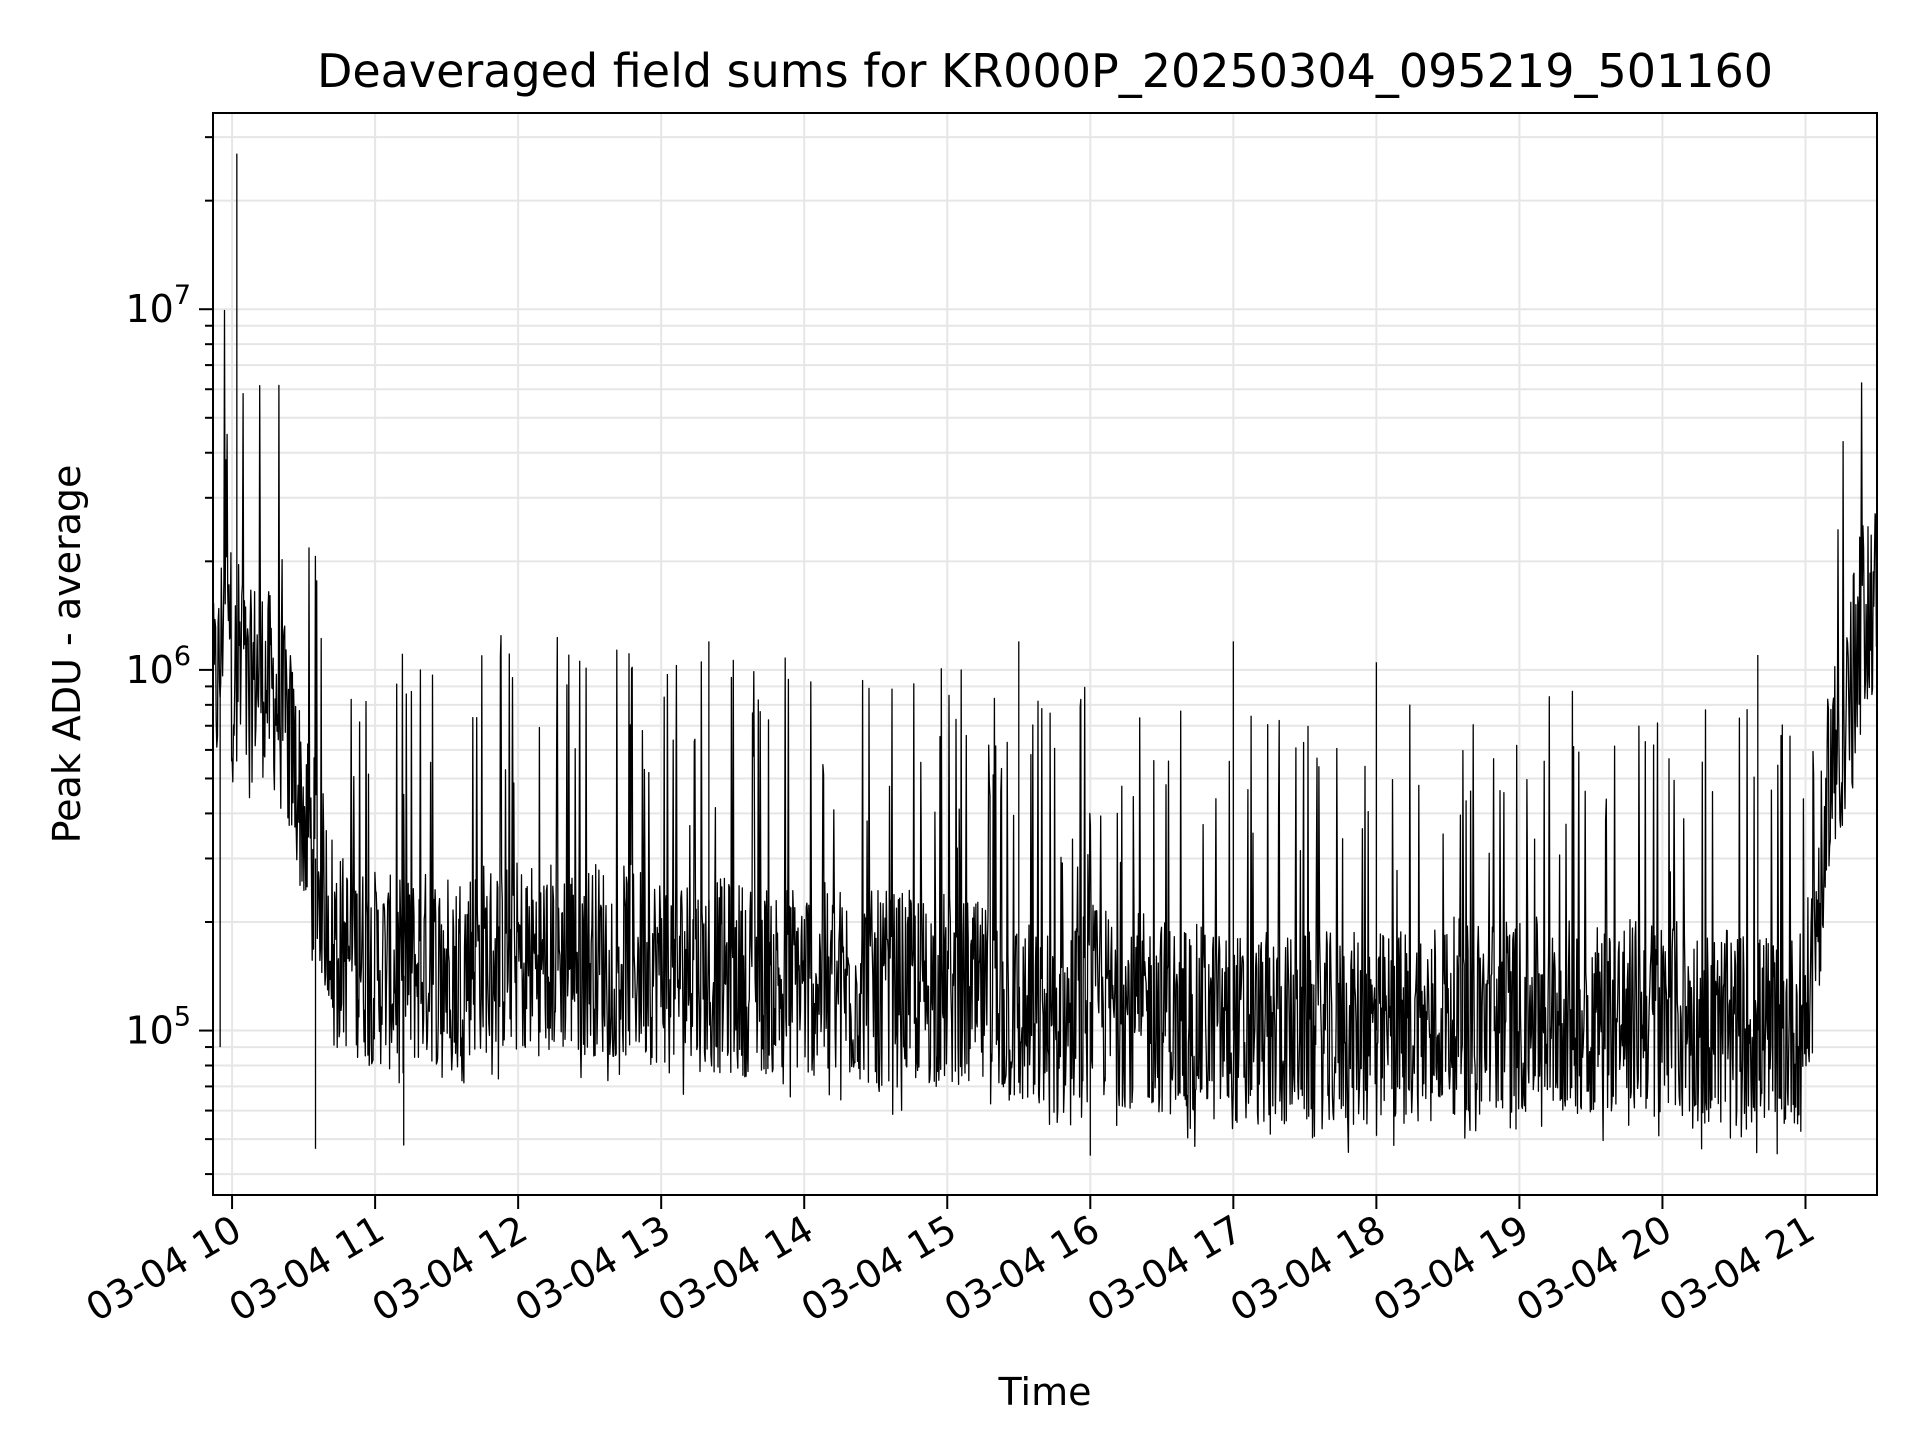  Describe the element at coordinates (450, 1269) in the screenshot. I see `x-tick-label: 03-04 12` at that location.